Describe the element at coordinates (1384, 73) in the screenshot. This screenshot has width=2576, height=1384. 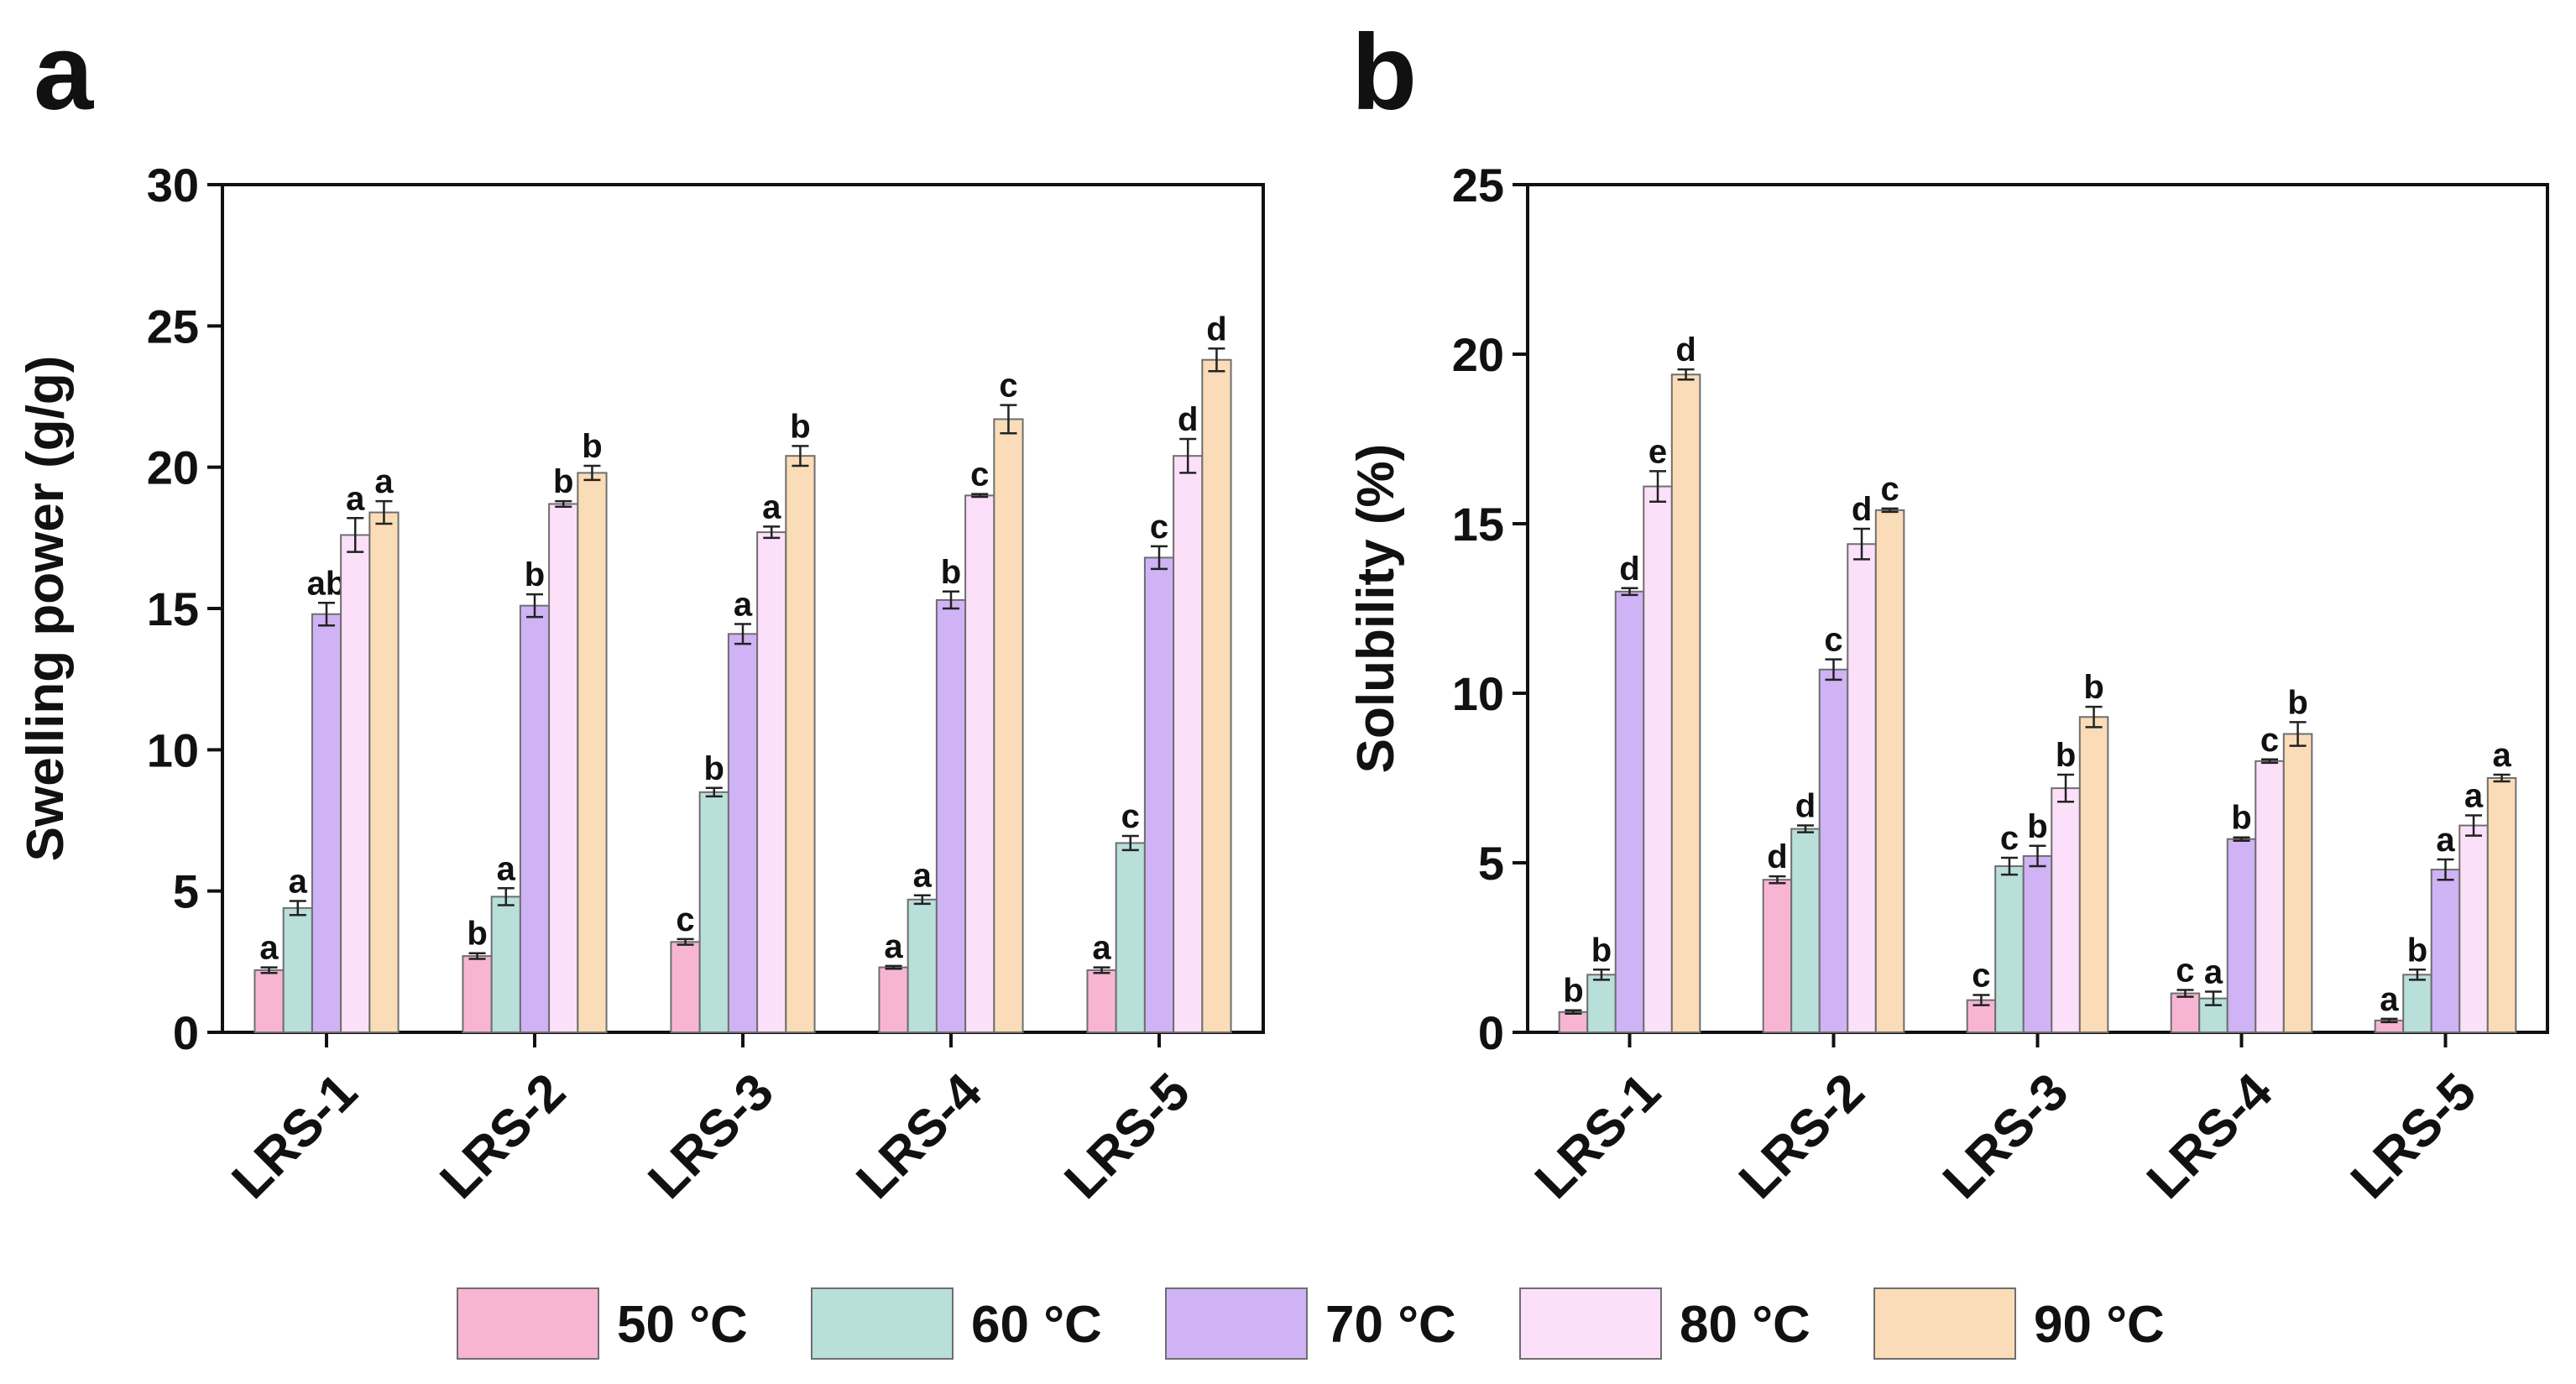
I see `panel-label-b: b` at that location.